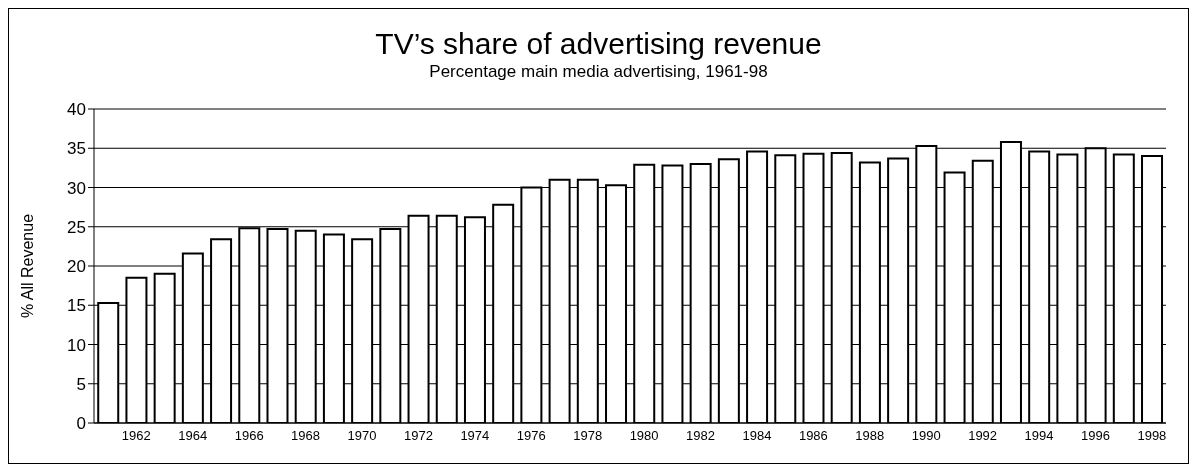 This screenshot has height=472, width=1197. Describe the element at coordinates (1095, 436) in the screenshot. I see `x-tick-label: 1996` at that location.